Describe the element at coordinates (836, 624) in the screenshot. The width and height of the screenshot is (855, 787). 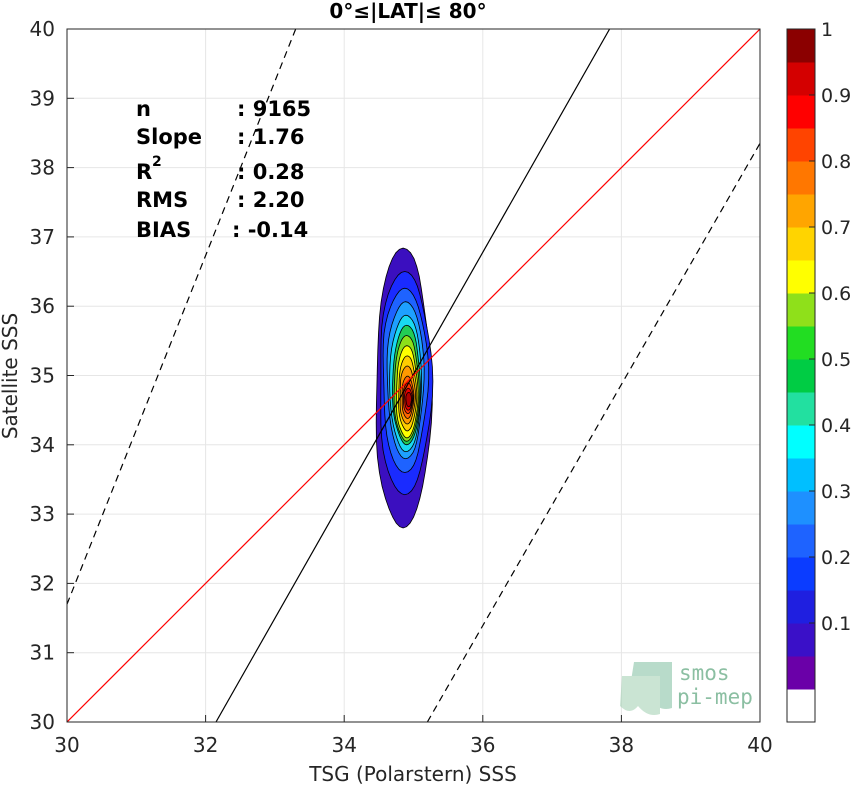
I see `colorbar-tick-label: 0.1` at that location.